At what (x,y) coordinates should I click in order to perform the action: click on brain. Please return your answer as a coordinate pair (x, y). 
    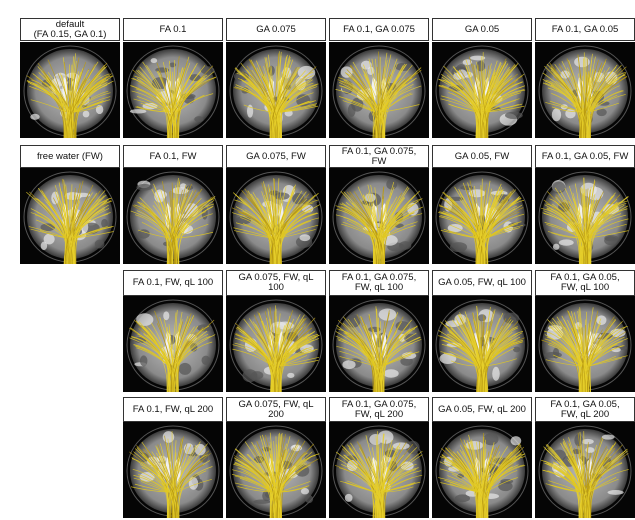
    Looking at the image, I should click on (585, 471).